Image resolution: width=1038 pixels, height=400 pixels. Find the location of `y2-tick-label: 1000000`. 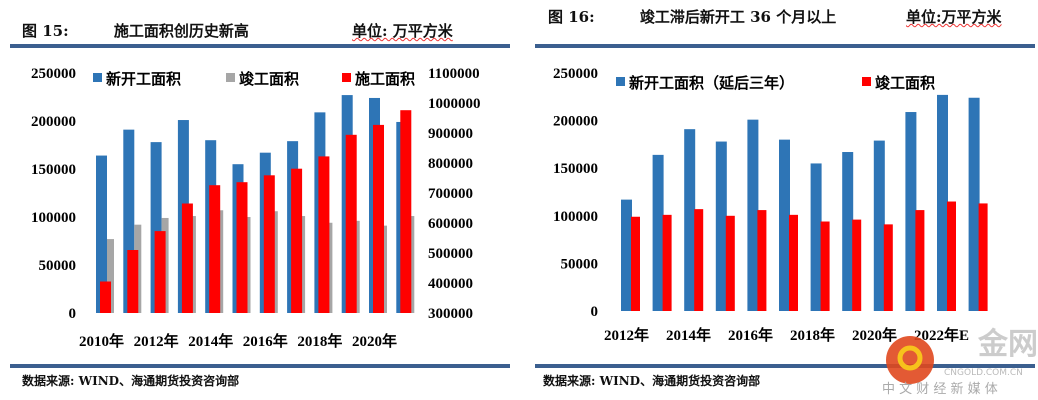

y2-tick-label: 1000000 is located at coordinates (454, 104).